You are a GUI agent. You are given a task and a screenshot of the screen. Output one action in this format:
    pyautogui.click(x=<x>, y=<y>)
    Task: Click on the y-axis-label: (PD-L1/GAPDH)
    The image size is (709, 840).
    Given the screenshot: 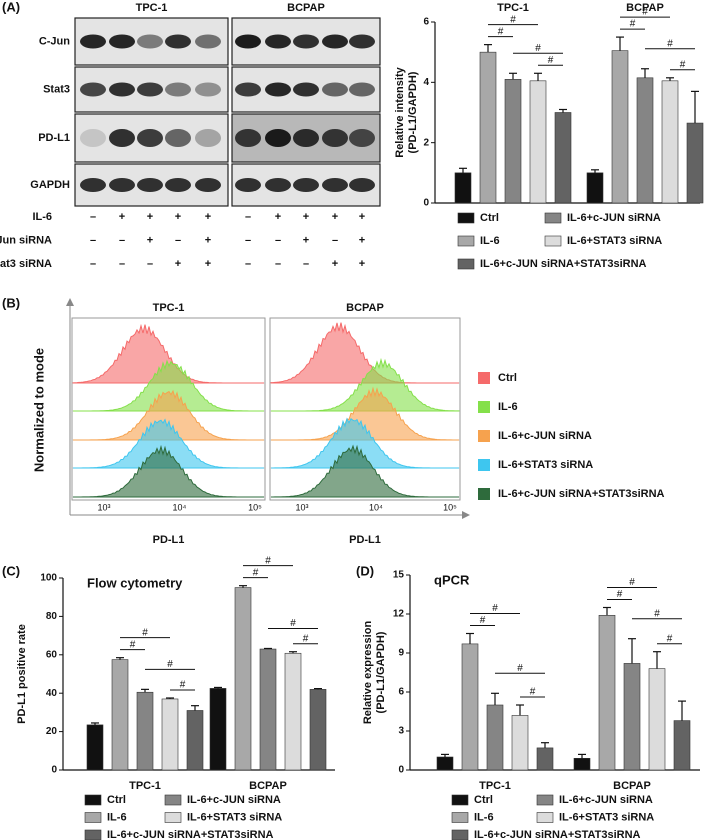 What is the action you would take?
    pyautogui.click(x=413, y=112)
    